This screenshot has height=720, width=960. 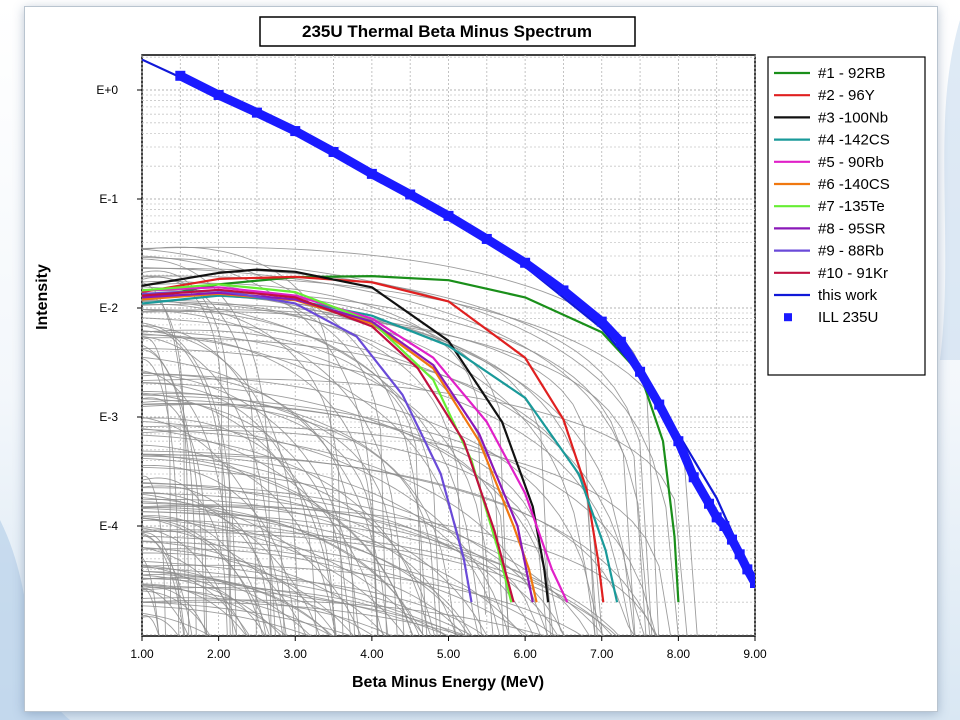 I want to click on x-axis-label: Beta Minus Energy (MeV), so click(x=448, y=682).